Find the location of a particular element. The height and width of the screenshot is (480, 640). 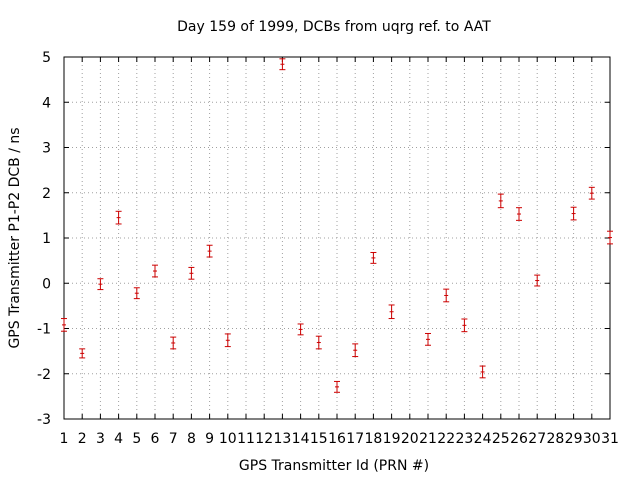

x-tick-label: 28 is located at coordinates (555, 439).